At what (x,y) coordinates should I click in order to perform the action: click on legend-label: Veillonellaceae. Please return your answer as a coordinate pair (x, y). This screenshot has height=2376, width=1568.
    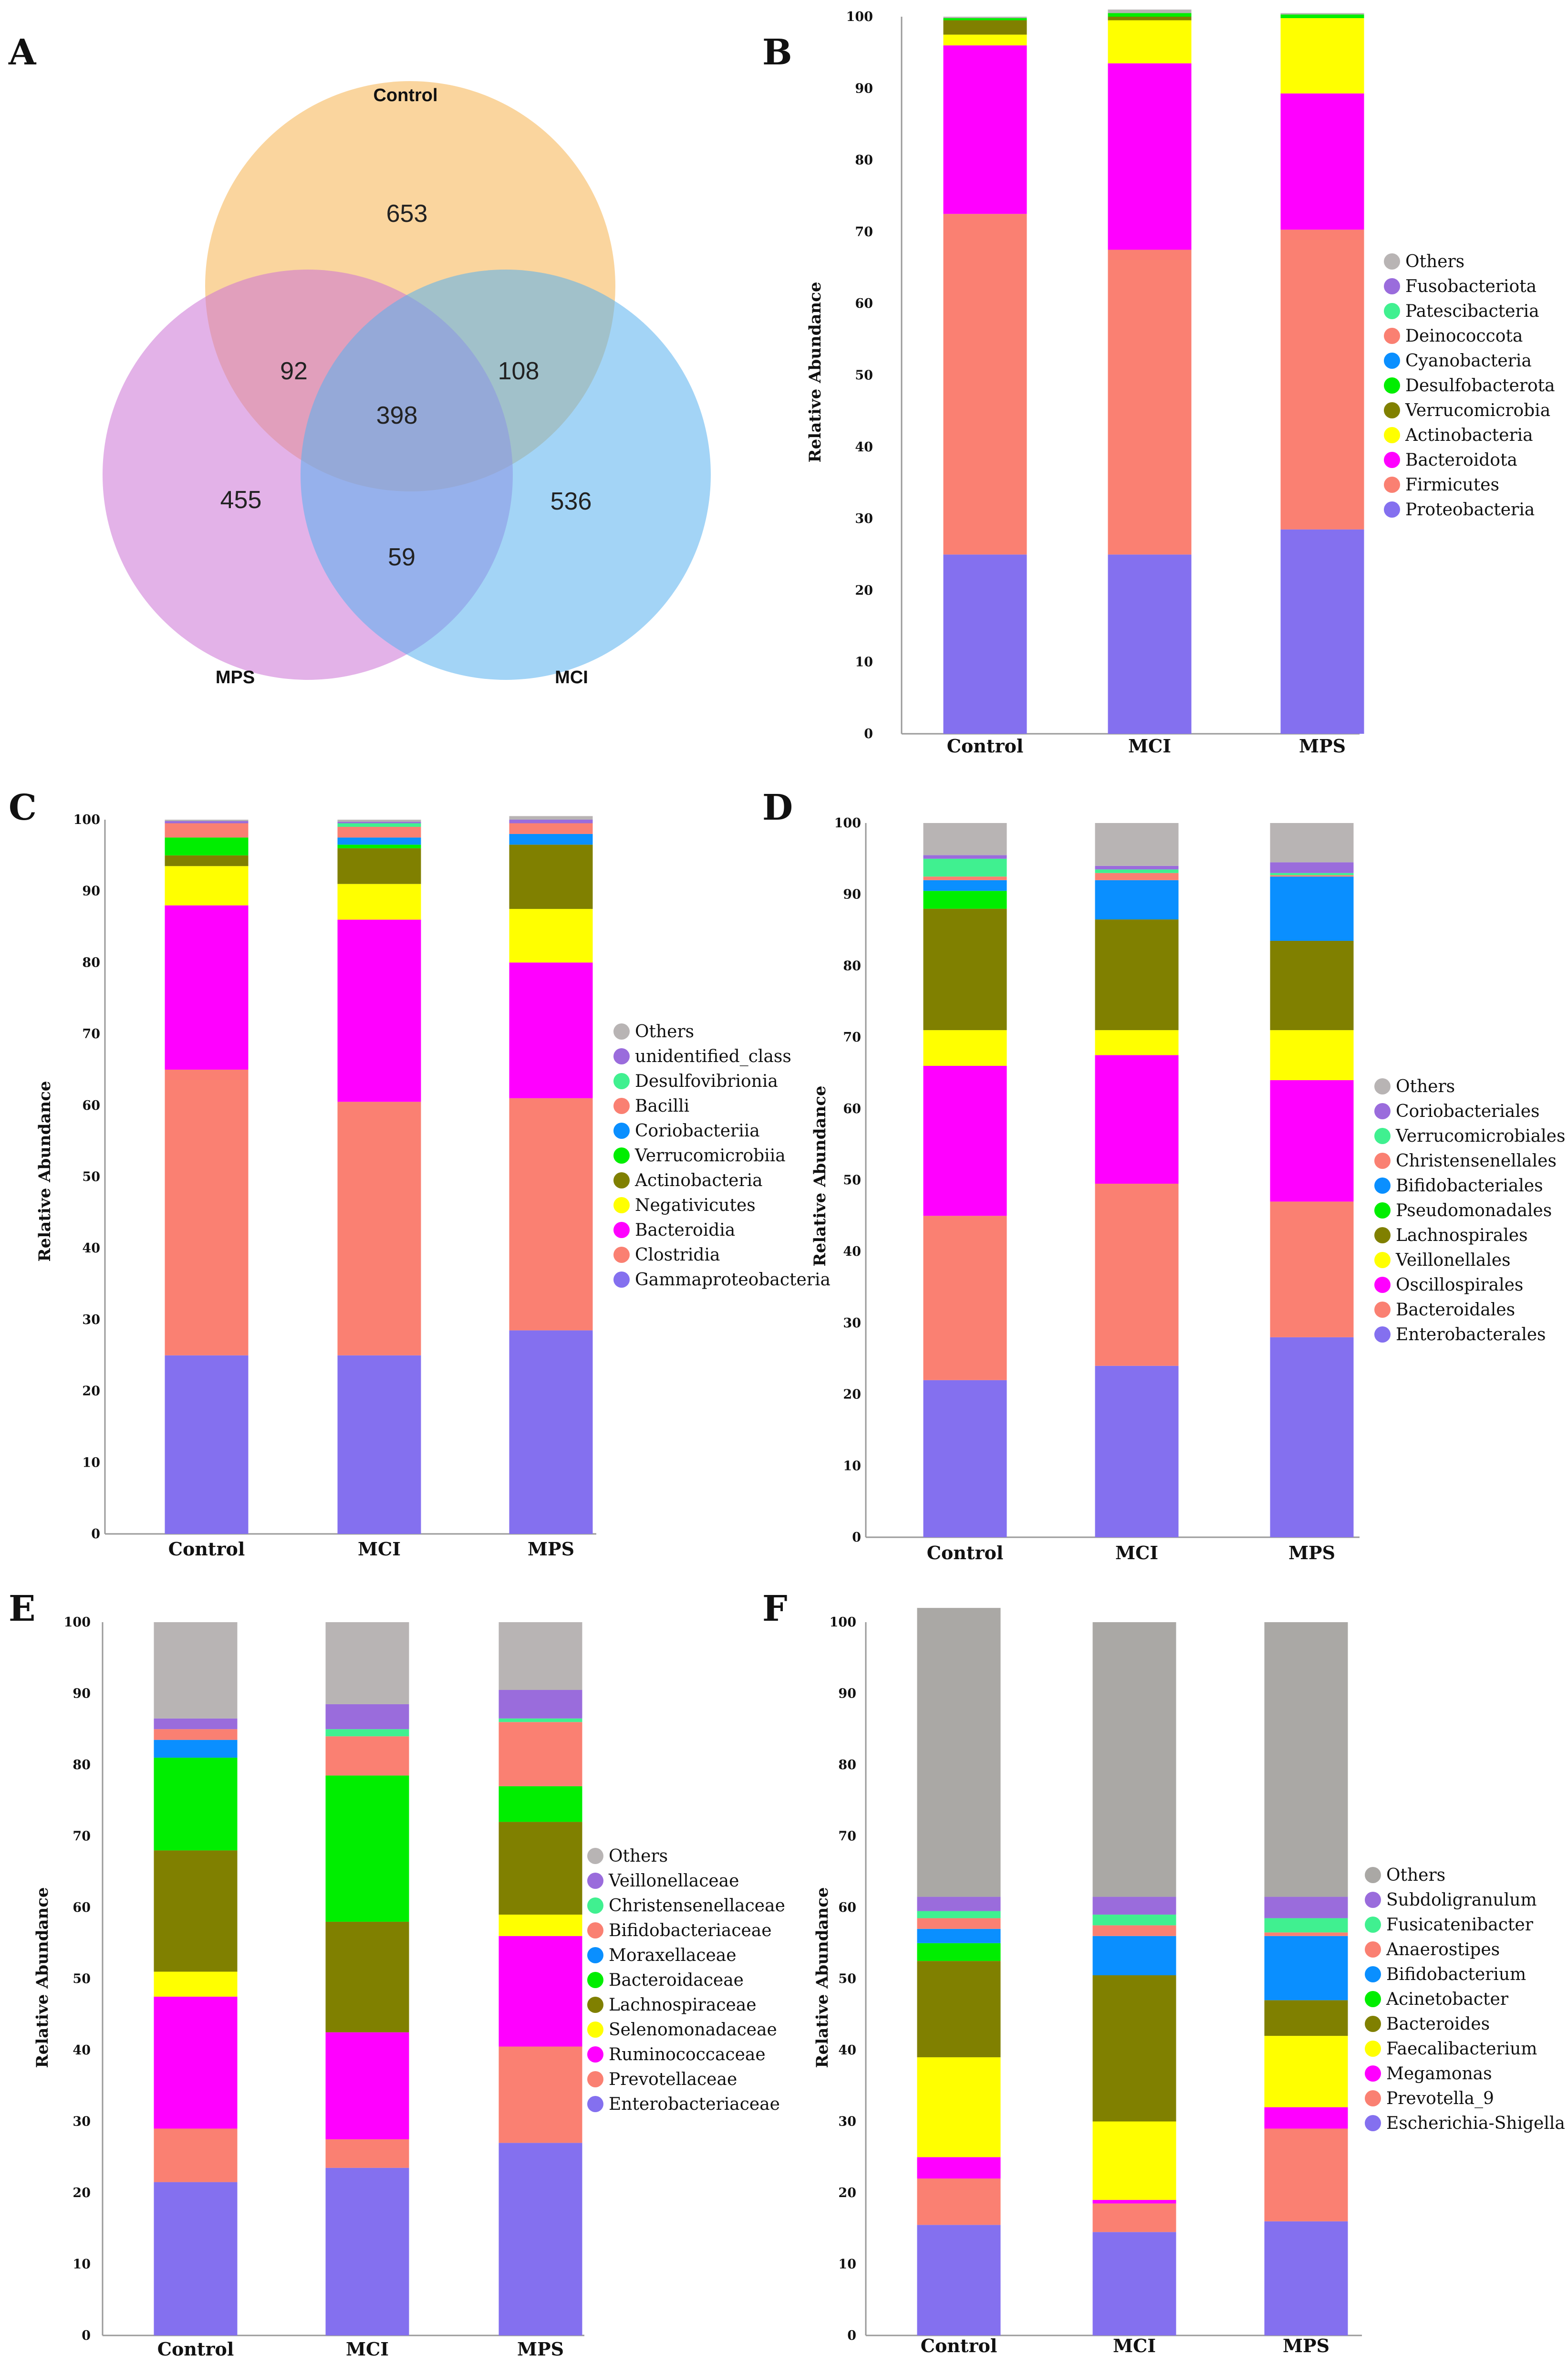
    Looking at the image, I should click on (673, 1881).